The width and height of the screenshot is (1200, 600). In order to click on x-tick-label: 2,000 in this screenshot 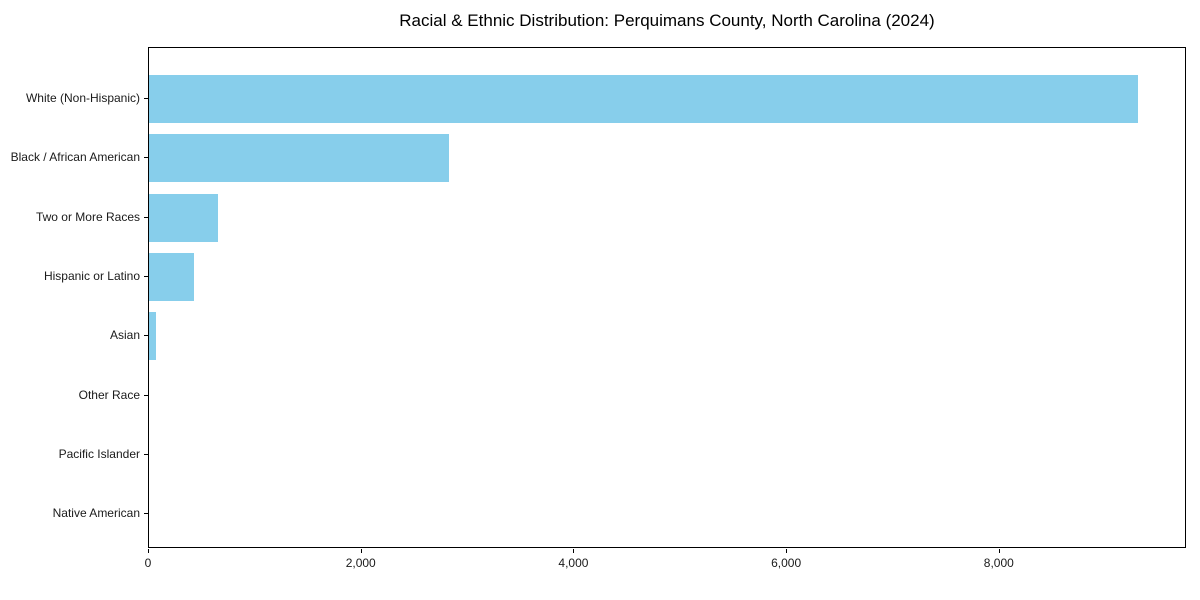, I will do `click(360, 563)`.